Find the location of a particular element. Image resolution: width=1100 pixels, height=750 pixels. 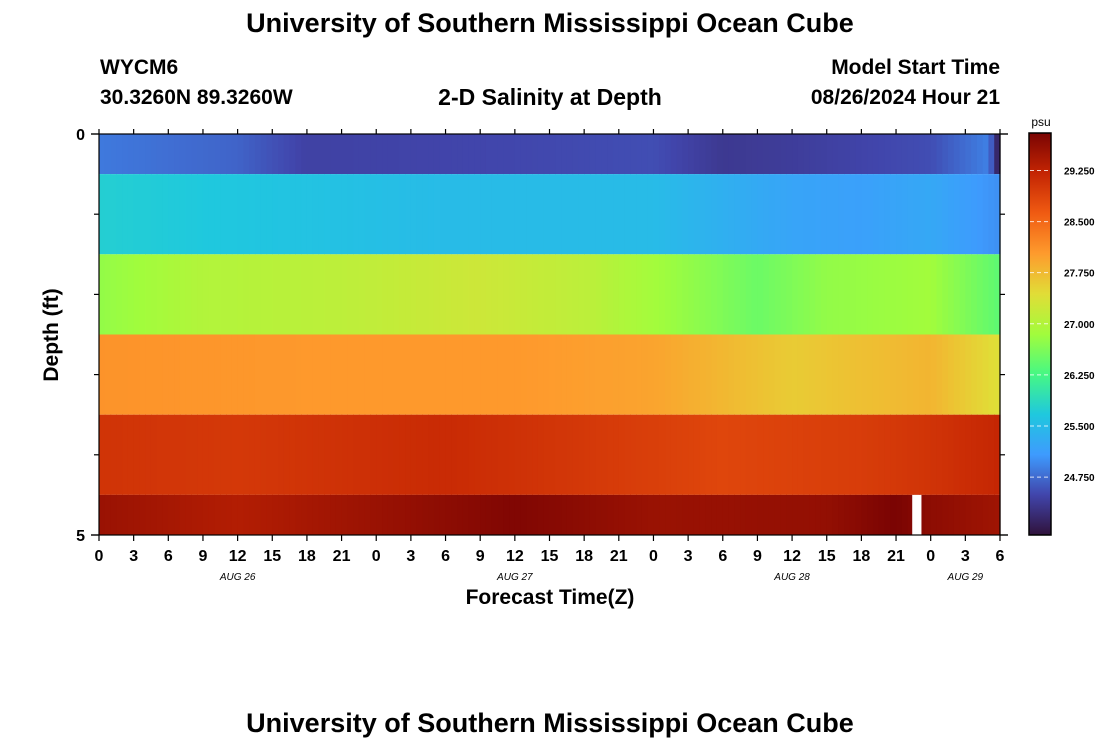

colorbar is located at coordinates (1040, 334).